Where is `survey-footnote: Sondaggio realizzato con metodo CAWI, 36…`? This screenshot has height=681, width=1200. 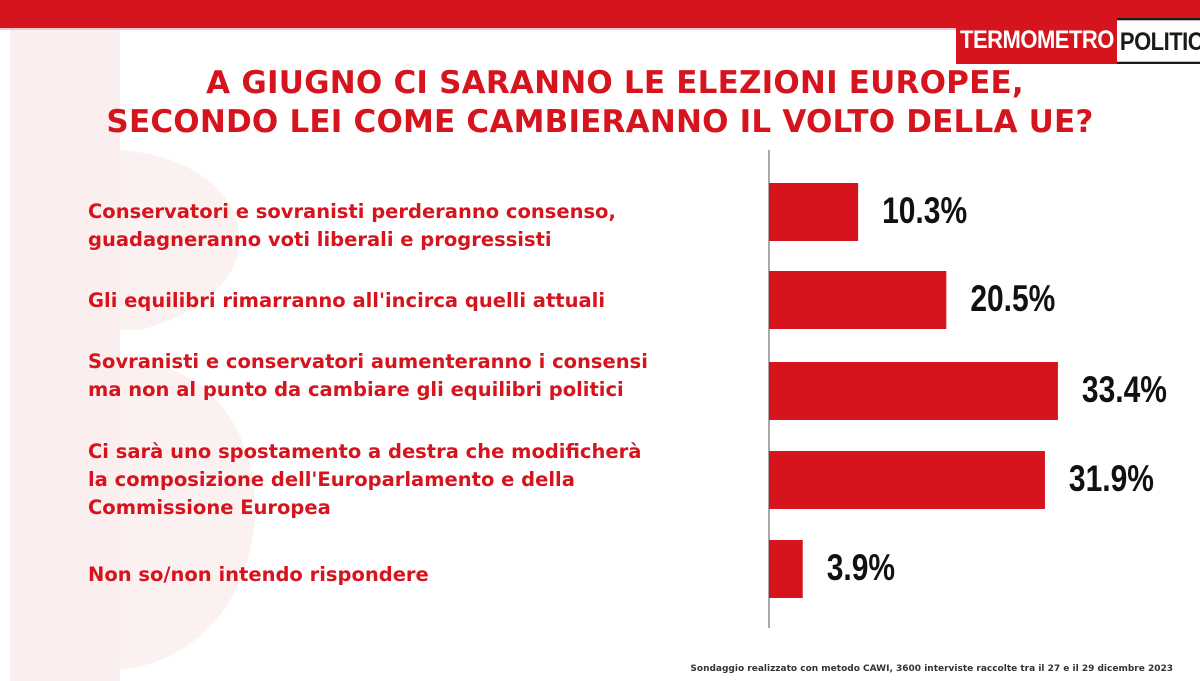
survey-footnote: Sondaggio realizzato con metodo CAWI, 36… is located at coordinates (931, 669).